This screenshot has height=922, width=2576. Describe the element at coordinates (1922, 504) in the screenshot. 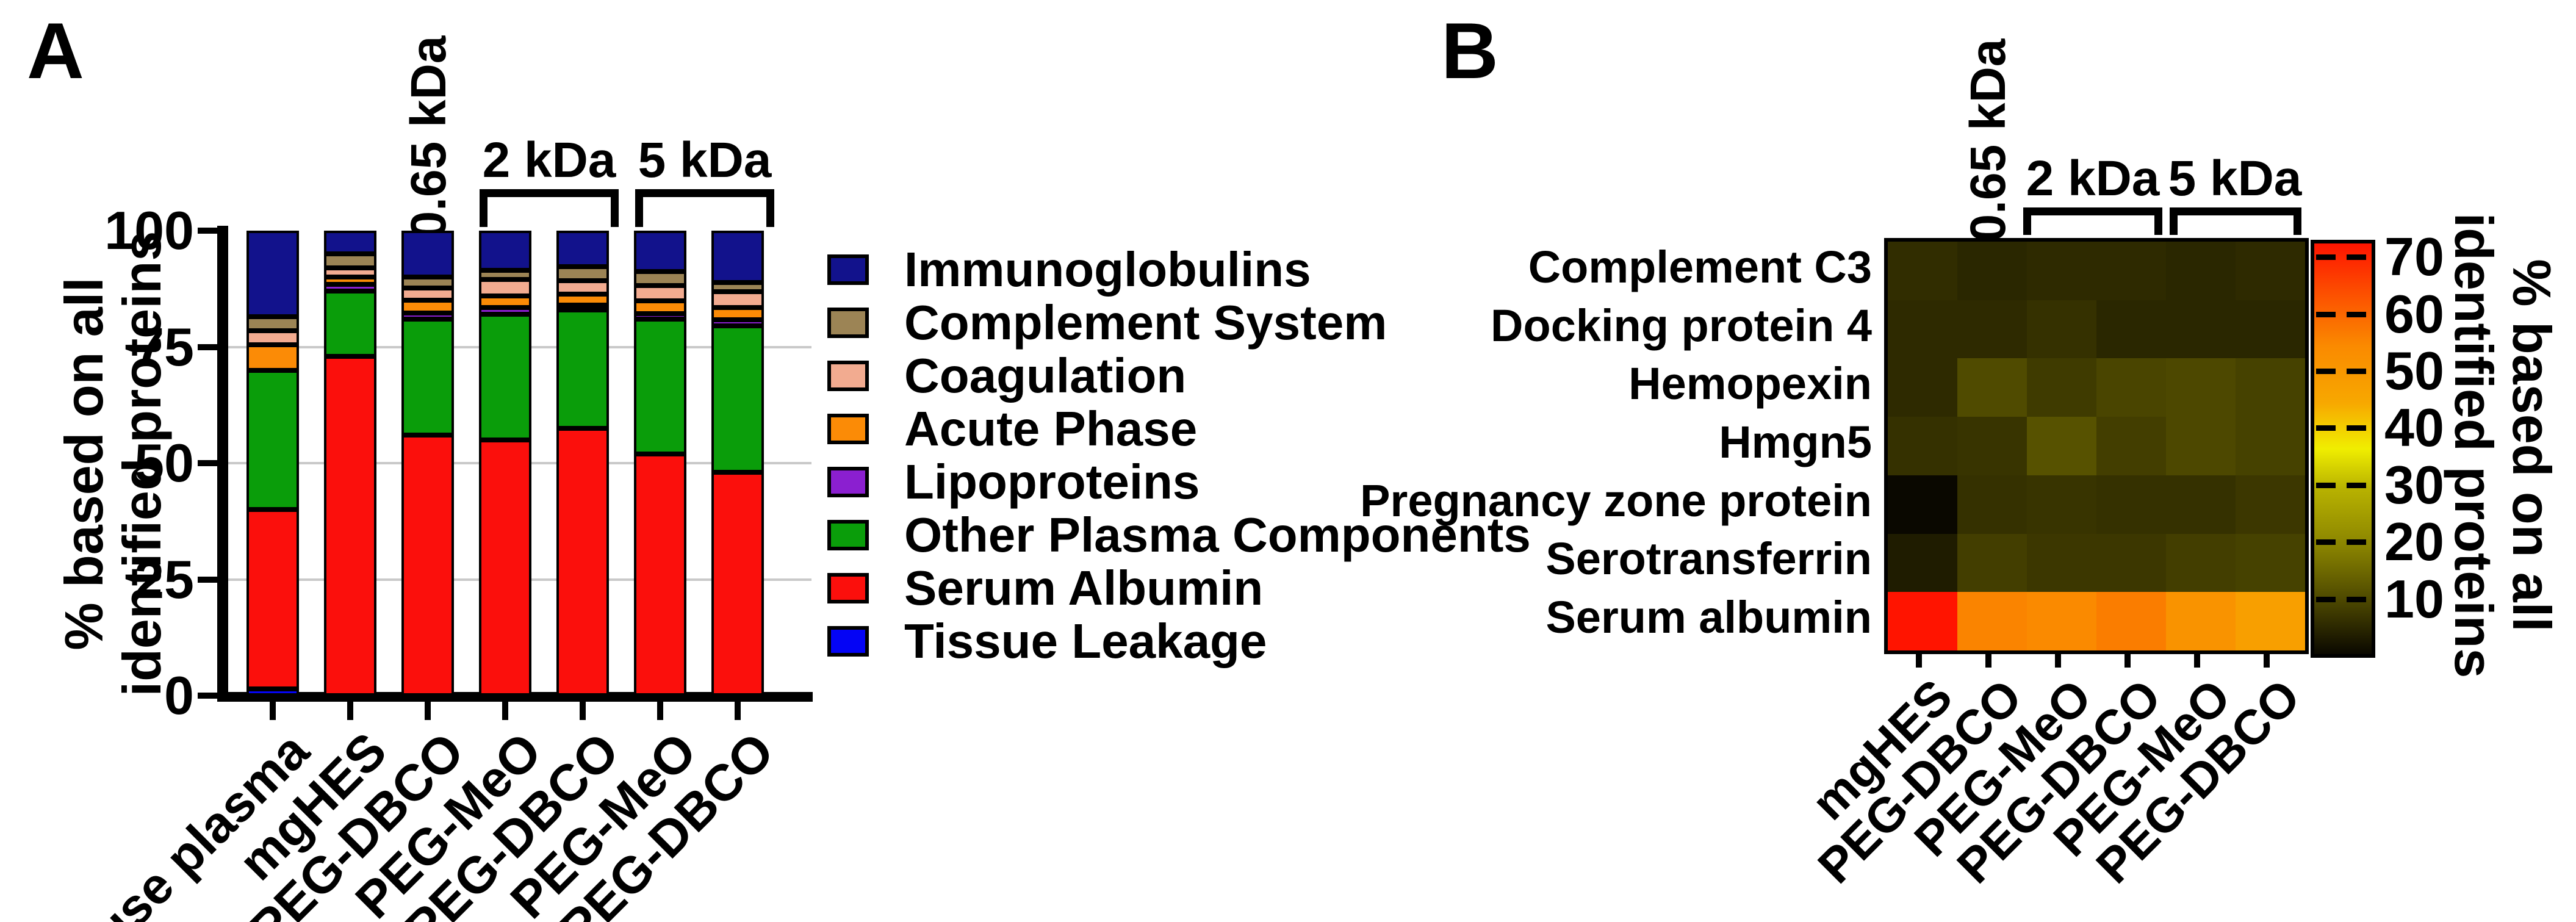

I see `heatmap-cell-r4-c0` at that location.